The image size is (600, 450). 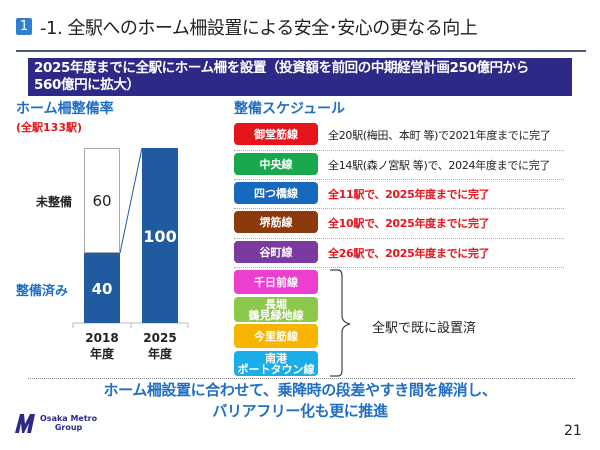 I want to click on bar-2018-finished: 40, so click(x=102, y=288).